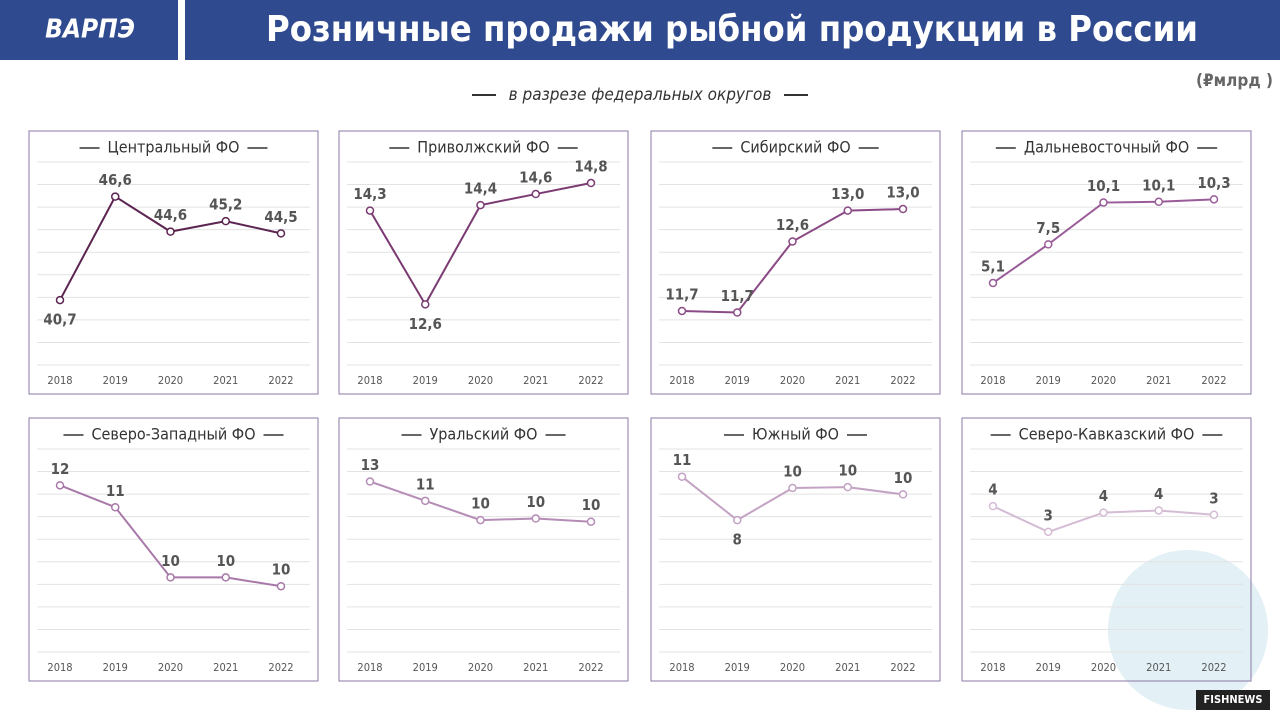 This screenshot has height=720, width=1280. I want to click on value-label: 11, so click(115, 491).